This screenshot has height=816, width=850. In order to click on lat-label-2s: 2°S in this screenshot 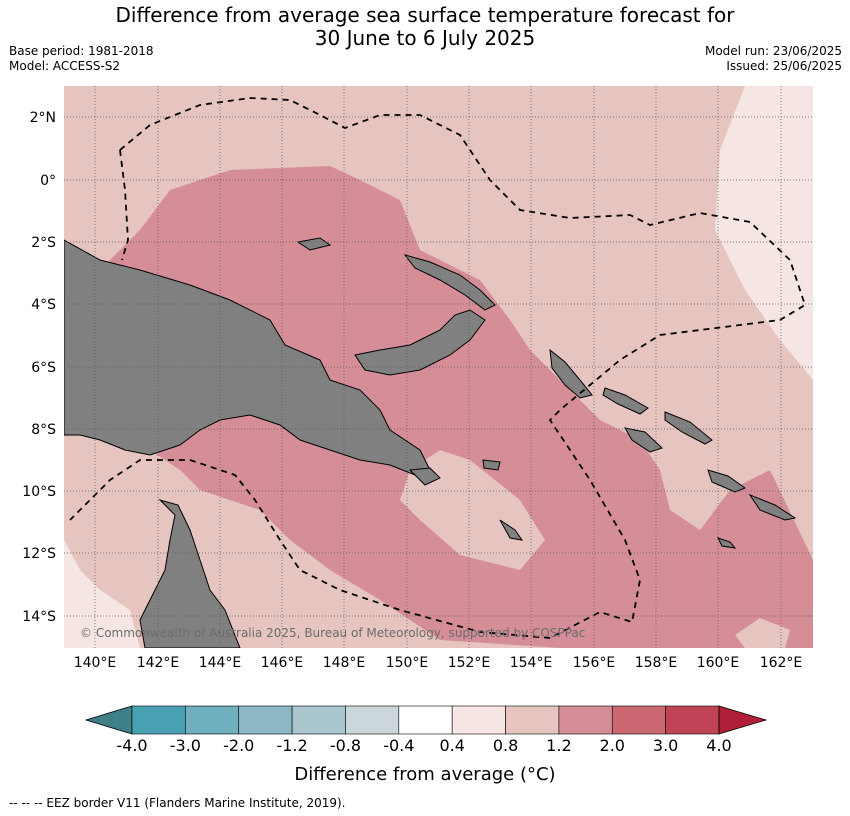, I will do `click(43, 243)`.